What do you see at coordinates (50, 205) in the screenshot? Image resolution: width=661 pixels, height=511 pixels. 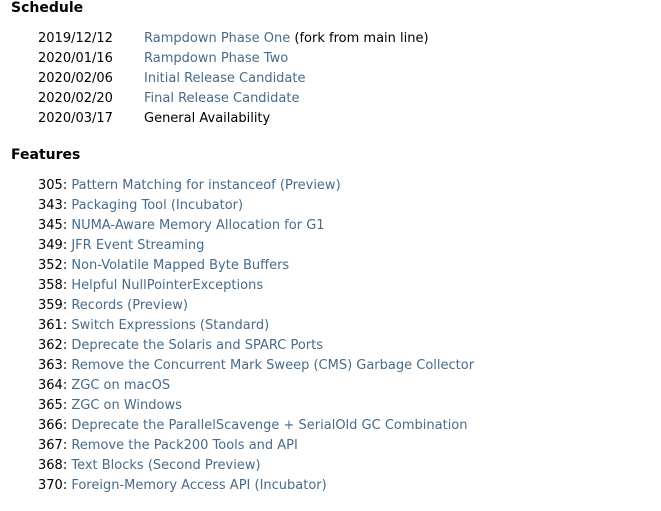 I see `feature-number: 343` at bounding box center [50, 205].